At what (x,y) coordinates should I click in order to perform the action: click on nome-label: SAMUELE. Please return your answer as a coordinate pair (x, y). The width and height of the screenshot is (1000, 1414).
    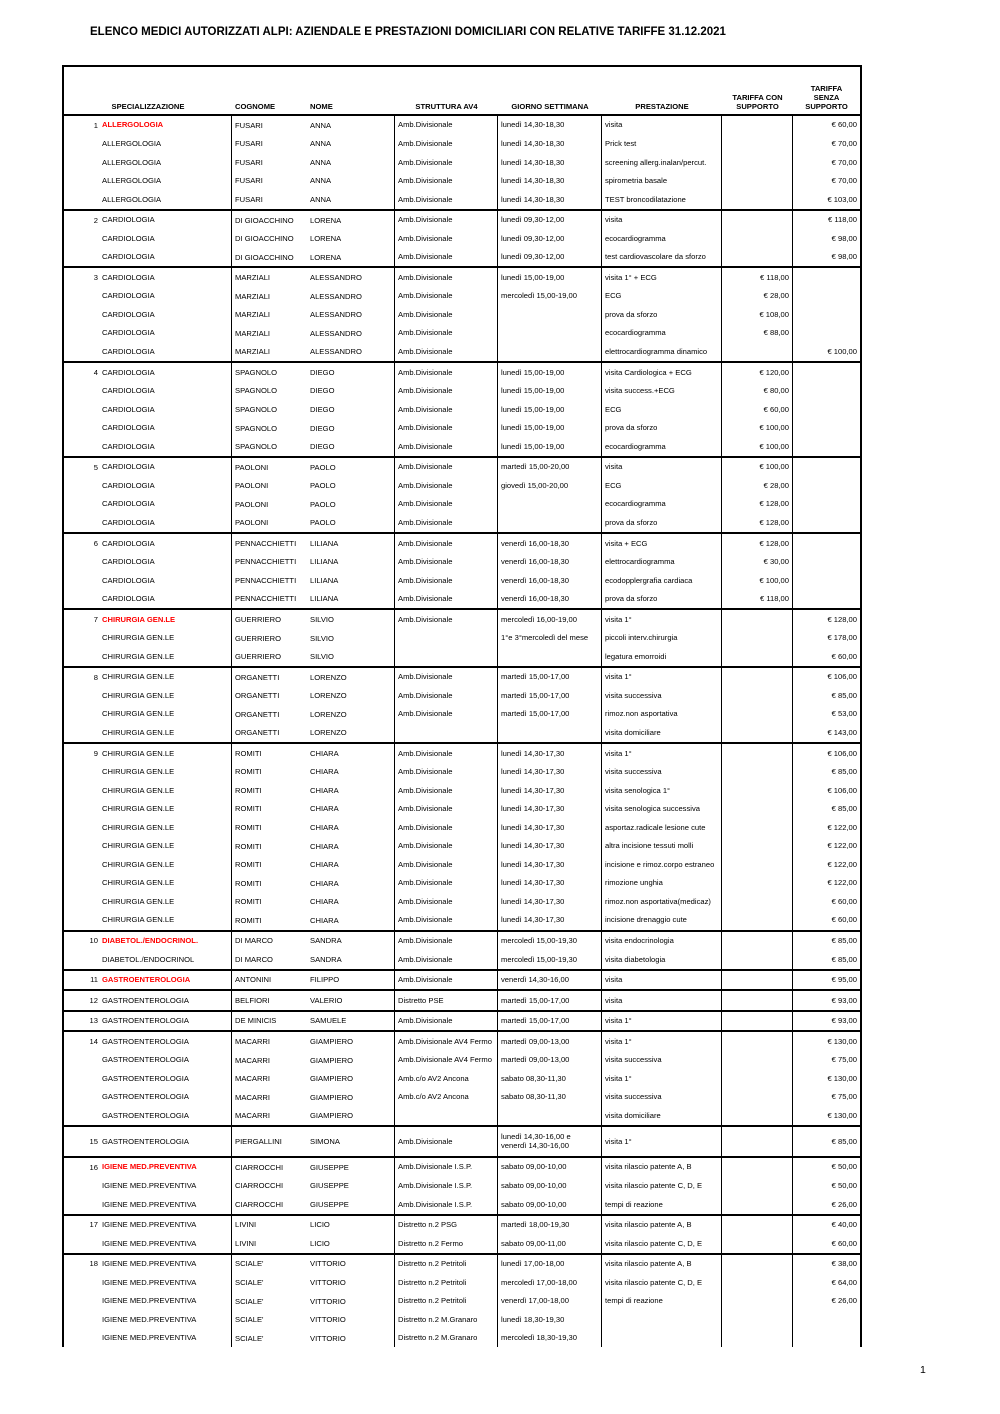
    Looking at the image, I should click on (328, 1021).